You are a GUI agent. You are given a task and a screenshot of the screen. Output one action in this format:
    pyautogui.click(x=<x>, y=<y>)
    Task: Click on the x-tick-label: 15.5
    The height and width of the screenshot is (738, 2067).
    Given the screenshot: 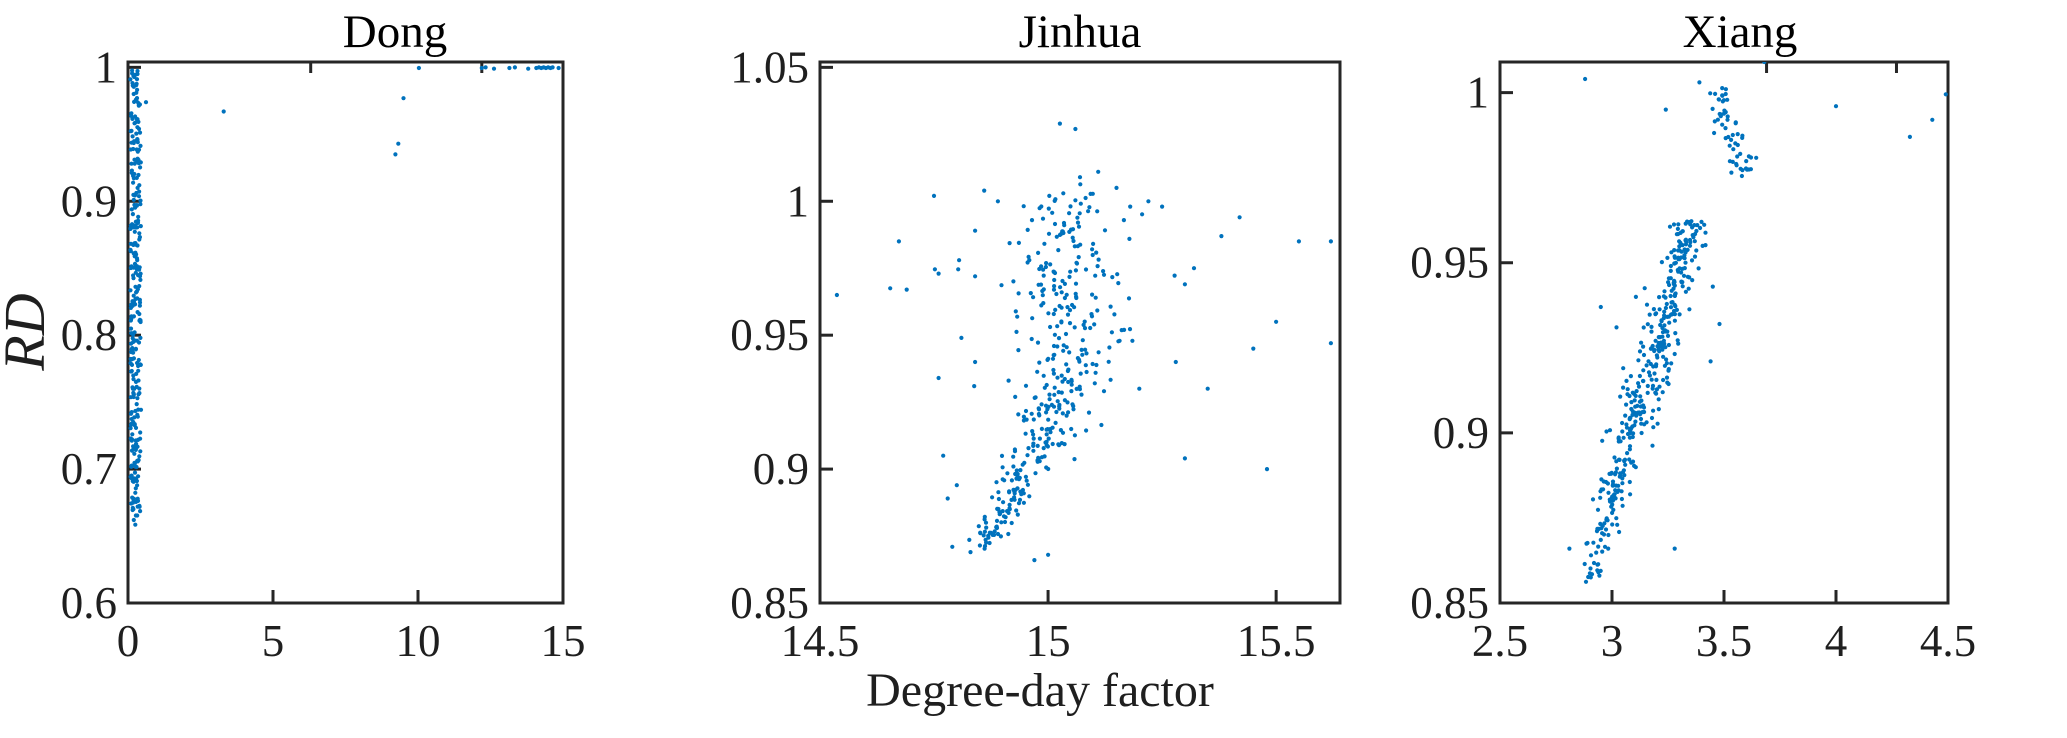 What is the action you would take?
    pyautogui.click(x=1276, y=641)
    